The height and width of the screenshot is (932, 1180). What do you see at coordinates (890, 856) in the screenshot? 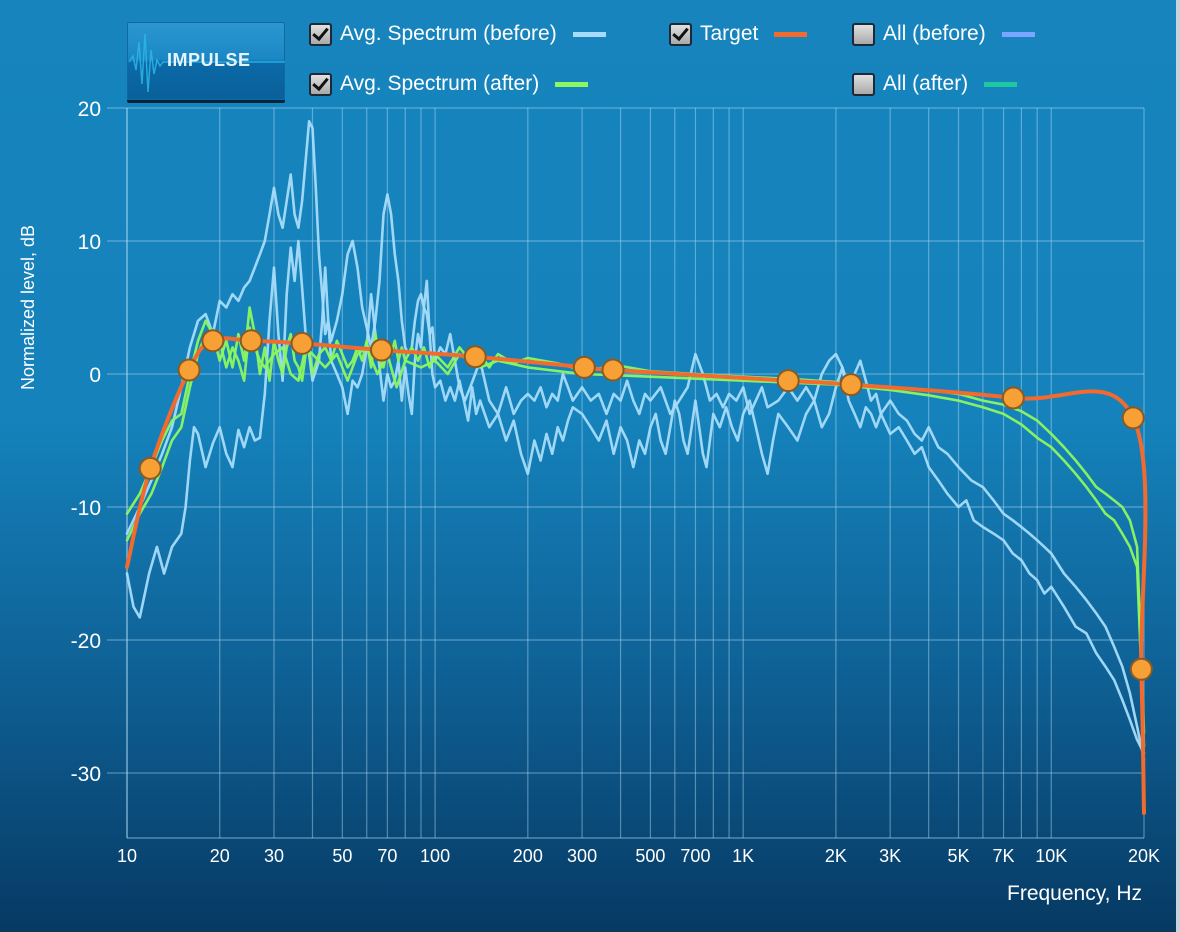
I see `x-tick-label: 3K` at bounding box center [890, 856].